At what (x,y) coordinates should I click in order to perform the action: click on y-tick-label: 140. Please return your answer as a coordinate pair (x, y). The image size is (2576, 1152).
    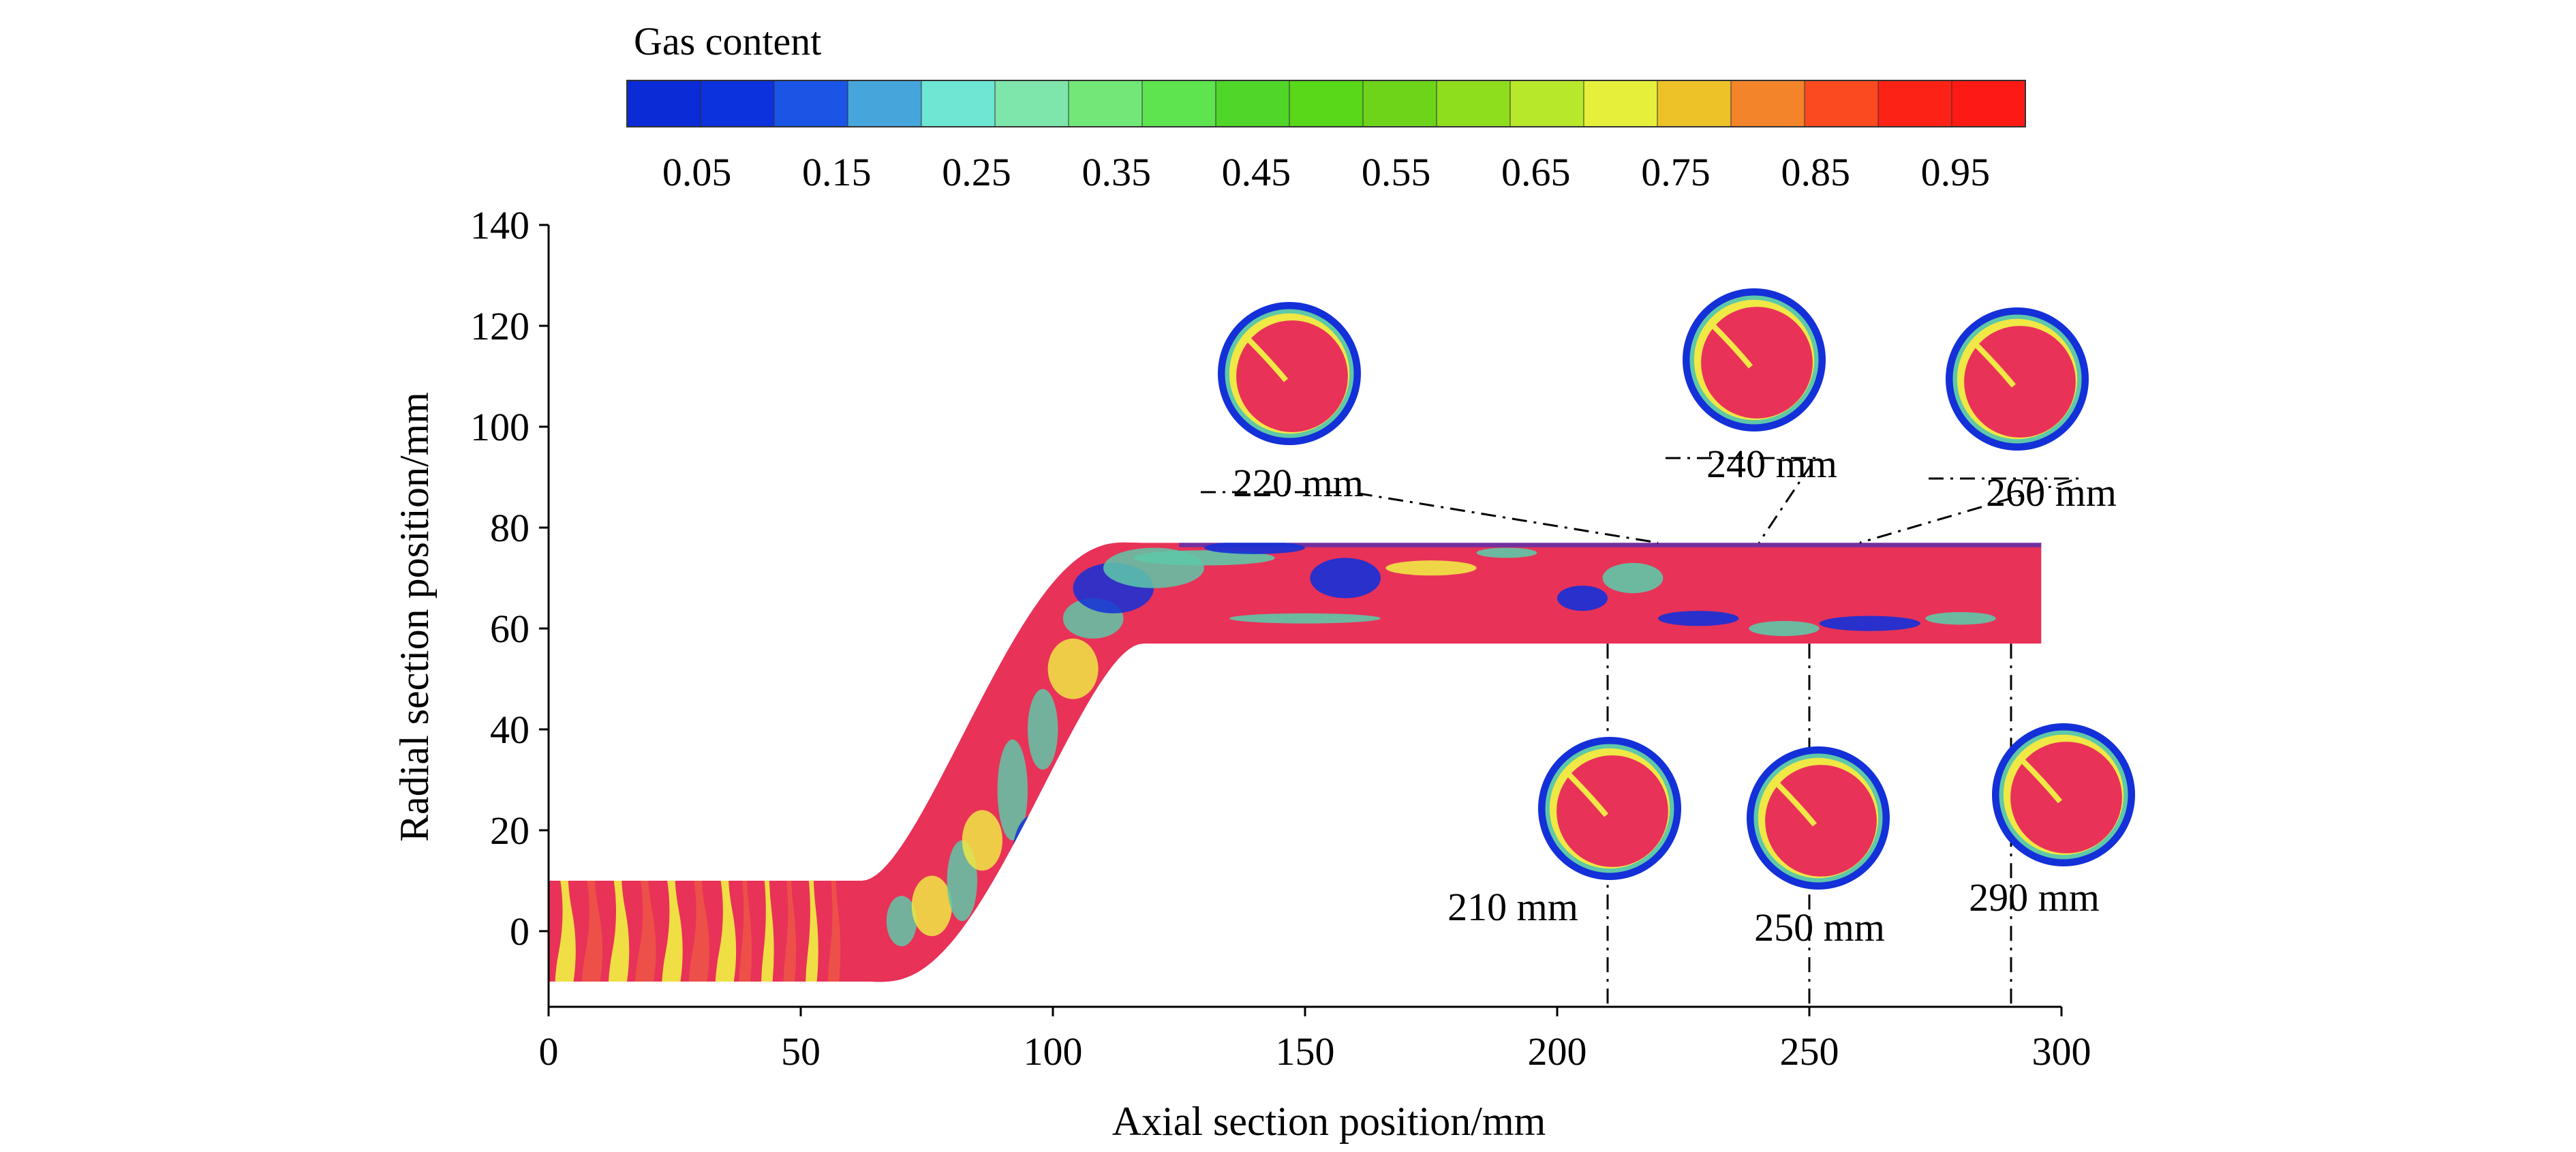
    Looking at the image, I should click on (500, 225).